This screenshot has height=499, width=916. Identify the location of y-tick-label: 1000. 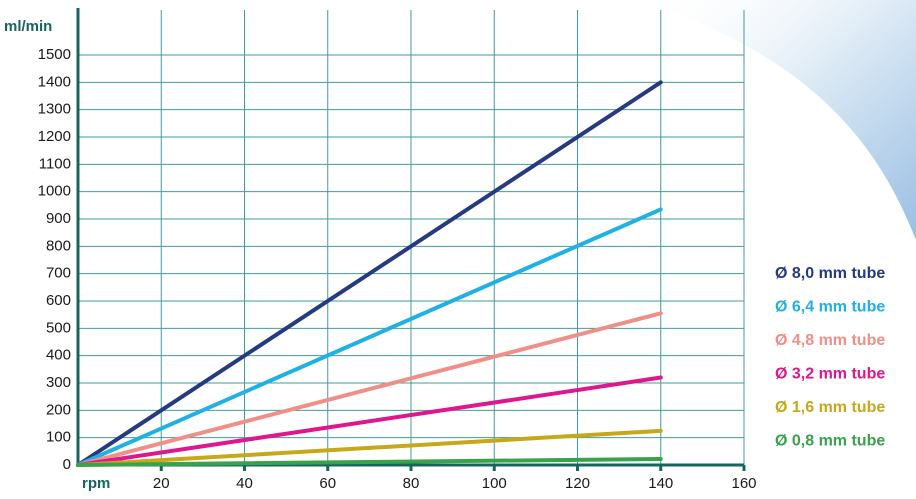
(54, 191).